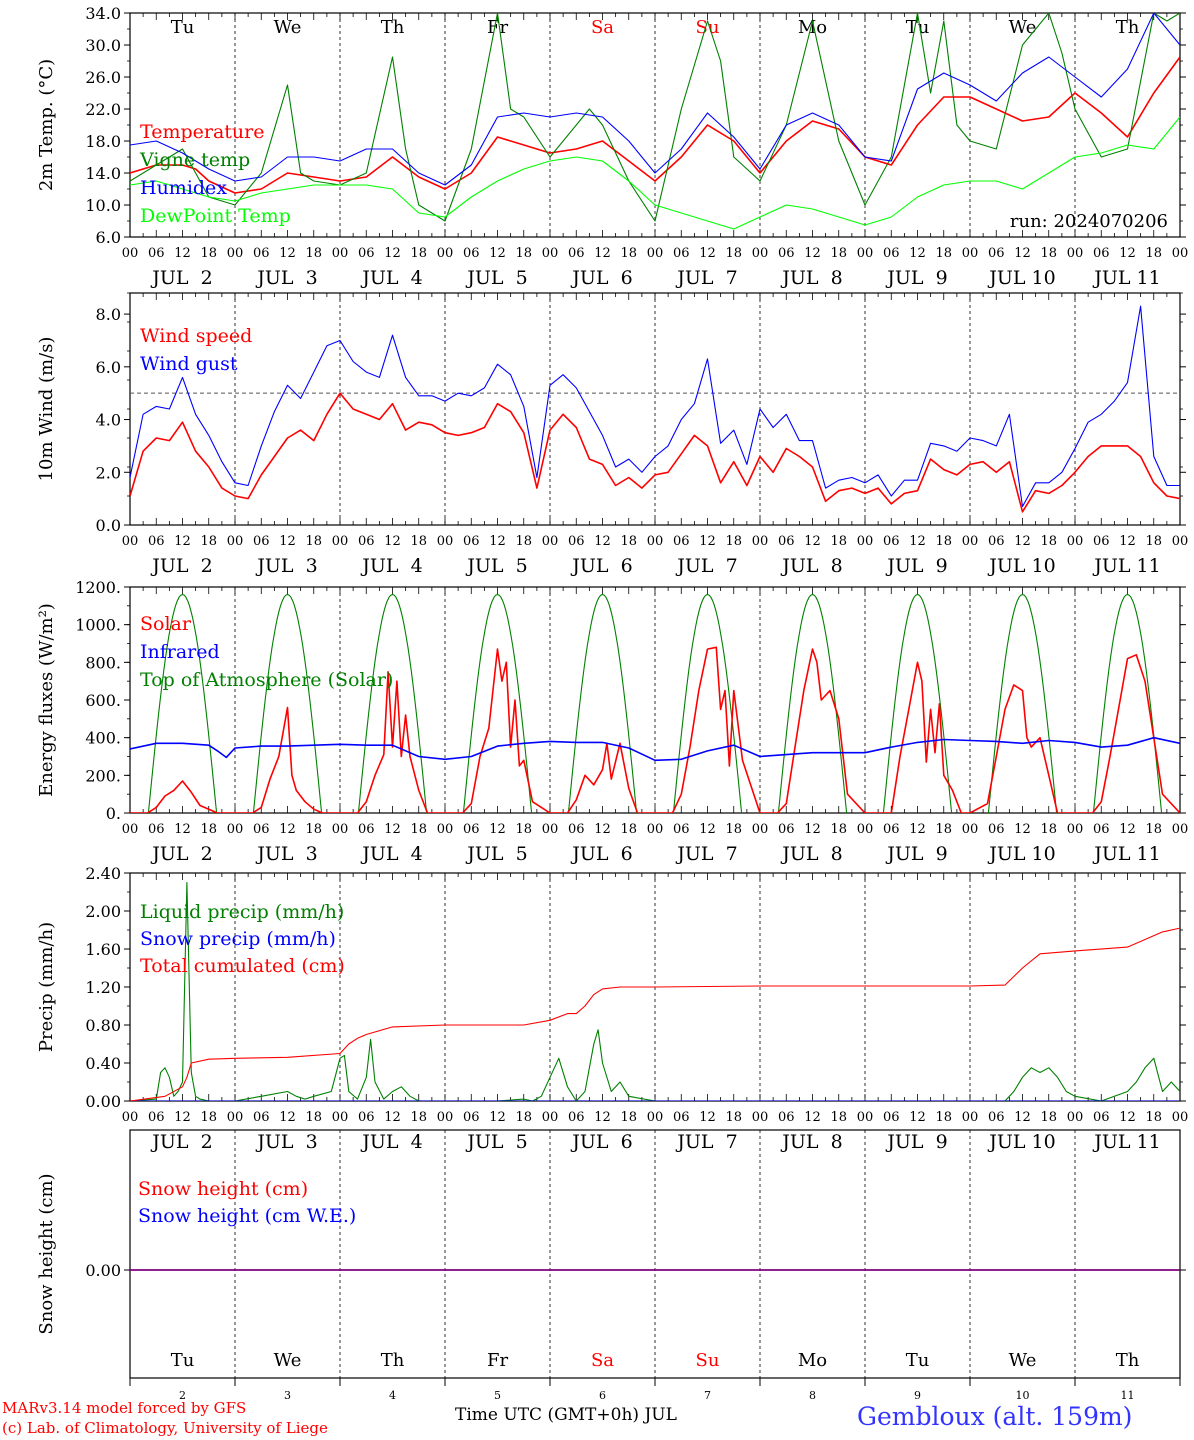 This screenshot has width=1194, height=1440. I want to click on temp-series-group, so click(655, 121).